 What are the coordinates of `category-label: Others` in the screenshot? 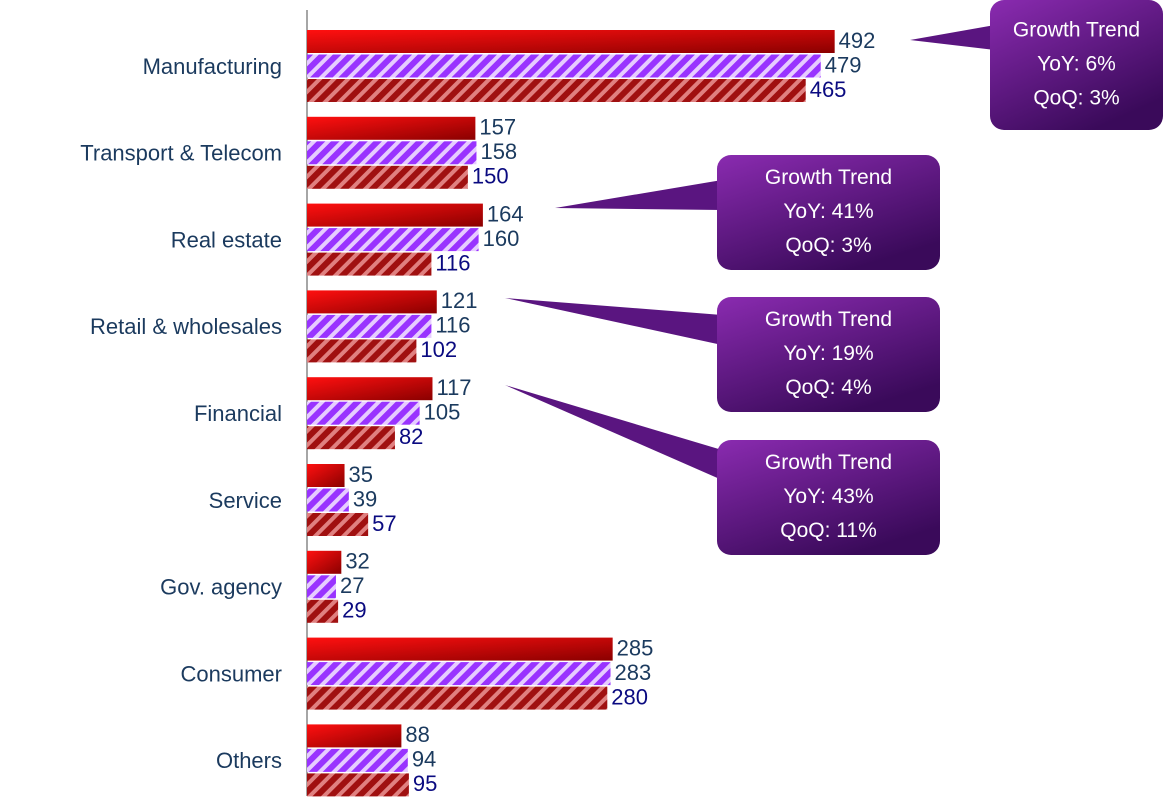 It's located at (249, 760).